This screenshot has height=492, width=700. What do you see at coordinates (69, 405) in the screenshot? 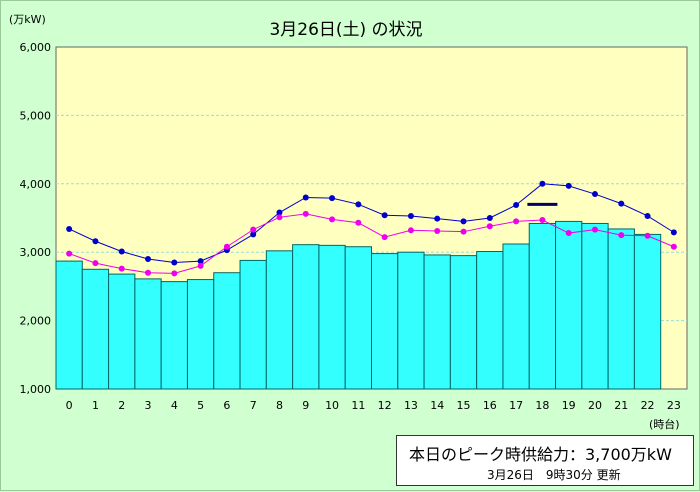
I see `x-tick-label: 0` at bounding box center [69, 405].